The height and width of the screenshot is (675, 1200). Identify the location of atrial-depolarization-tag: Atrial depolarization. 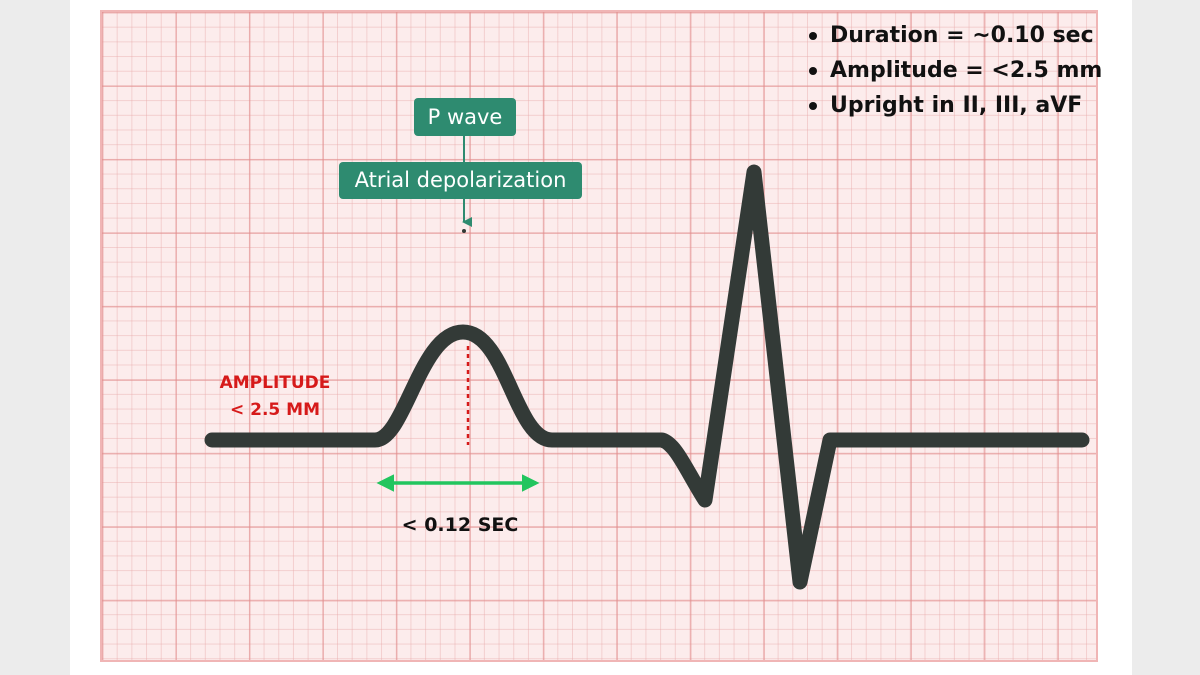
(460, 180).